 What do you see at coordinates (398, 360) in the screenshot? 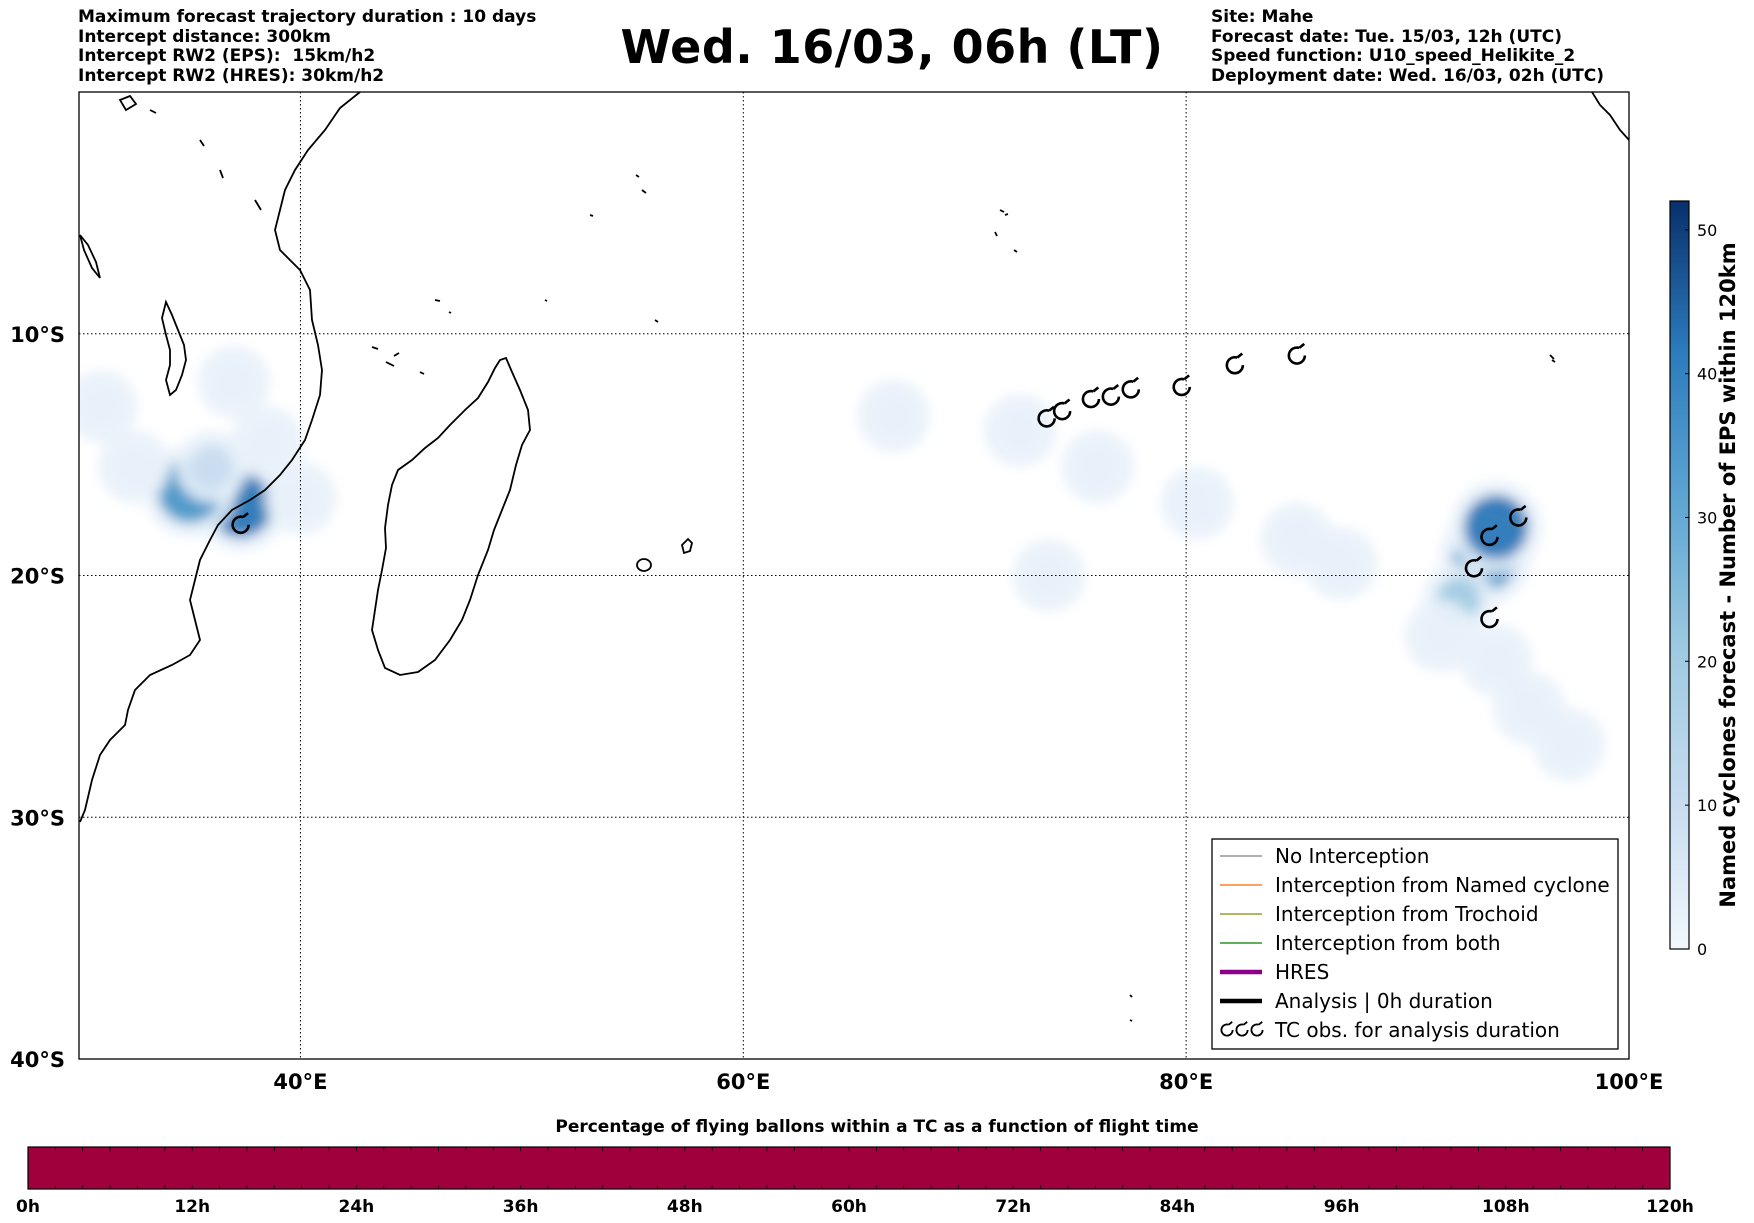
I see `comoros-islands` at bounding box center [398, 360].